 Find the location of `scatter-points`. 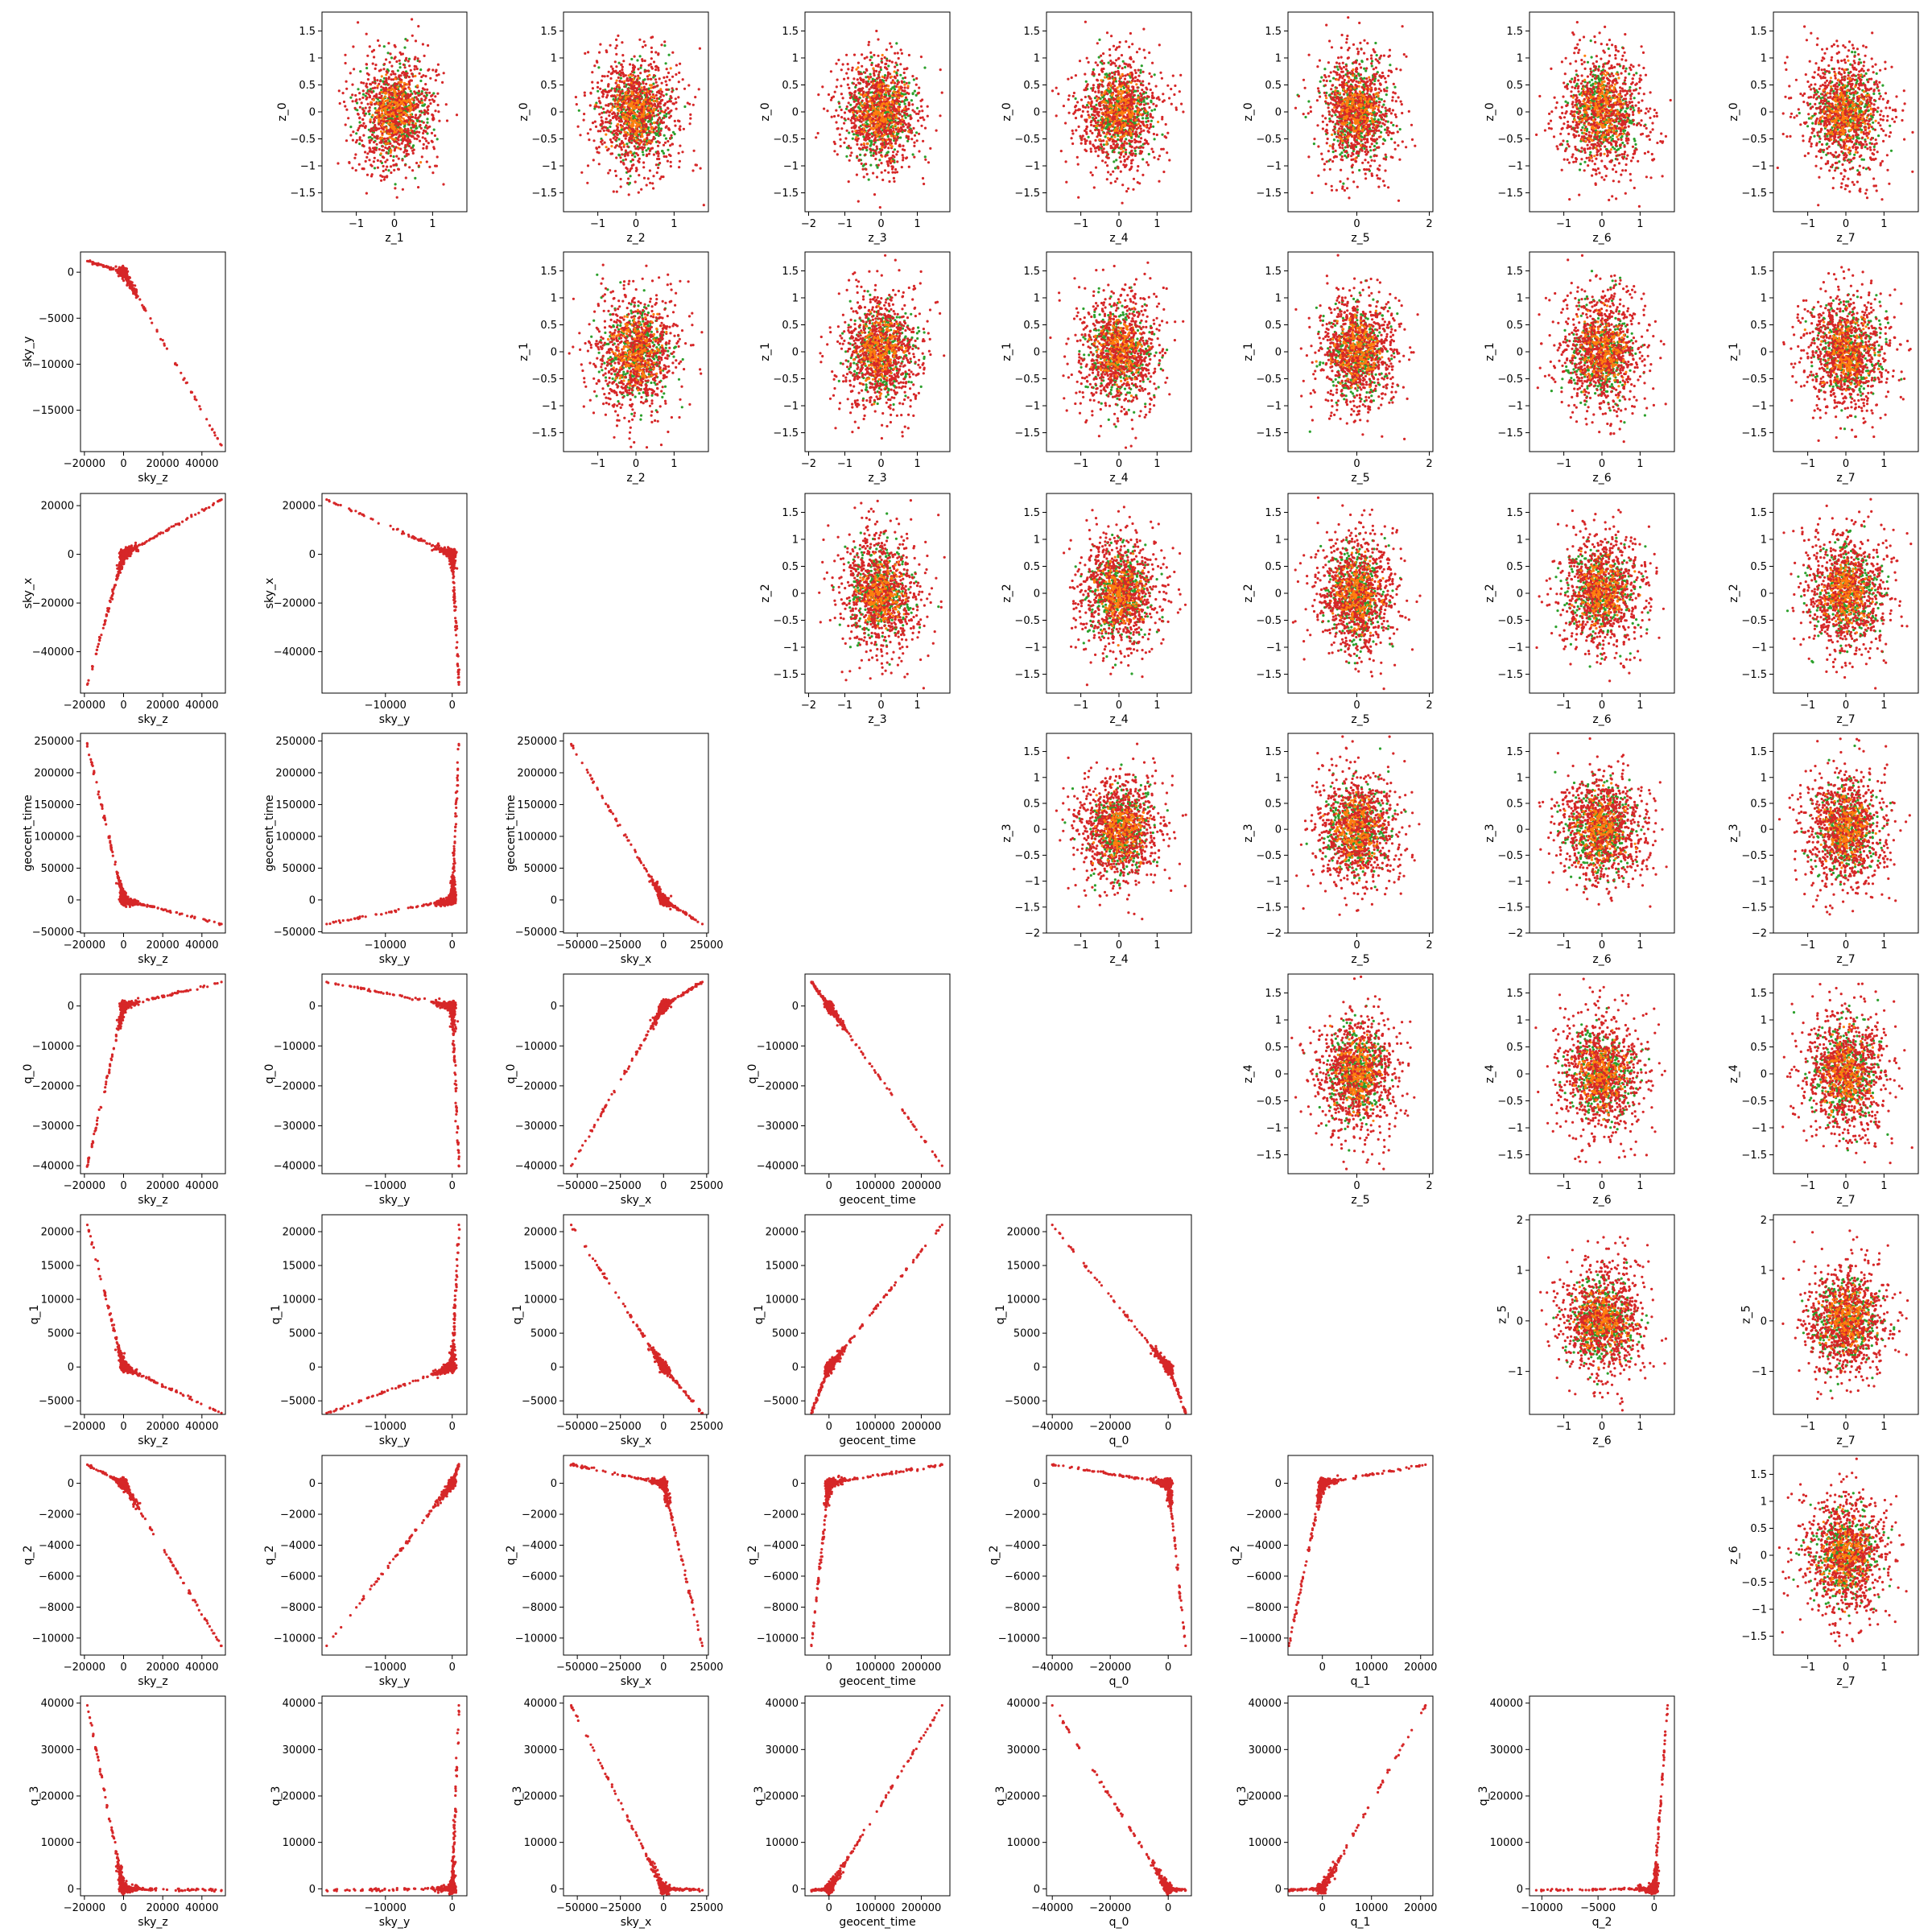

scatter-points is located at coordinates (397, 108).